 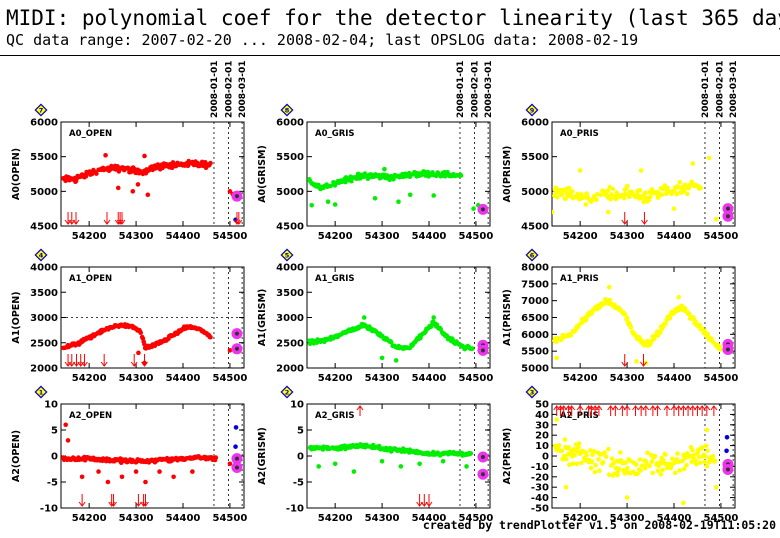 What do you see at coordinates (51, 405) in the screenshot?
I see `y-tick-label: 10` at bounding box center [51, 405].